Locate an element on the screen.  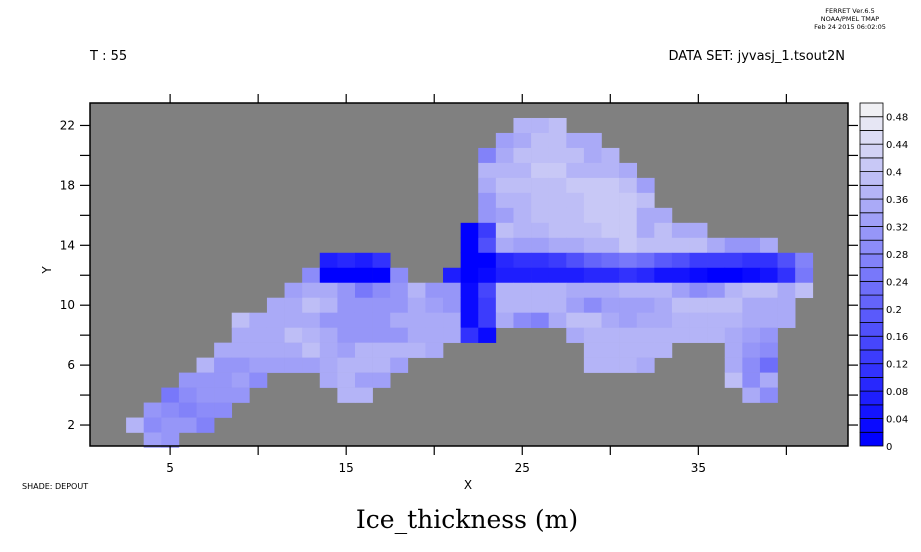
colorbar-label: 0.08 is located at coordinates (897, 392).